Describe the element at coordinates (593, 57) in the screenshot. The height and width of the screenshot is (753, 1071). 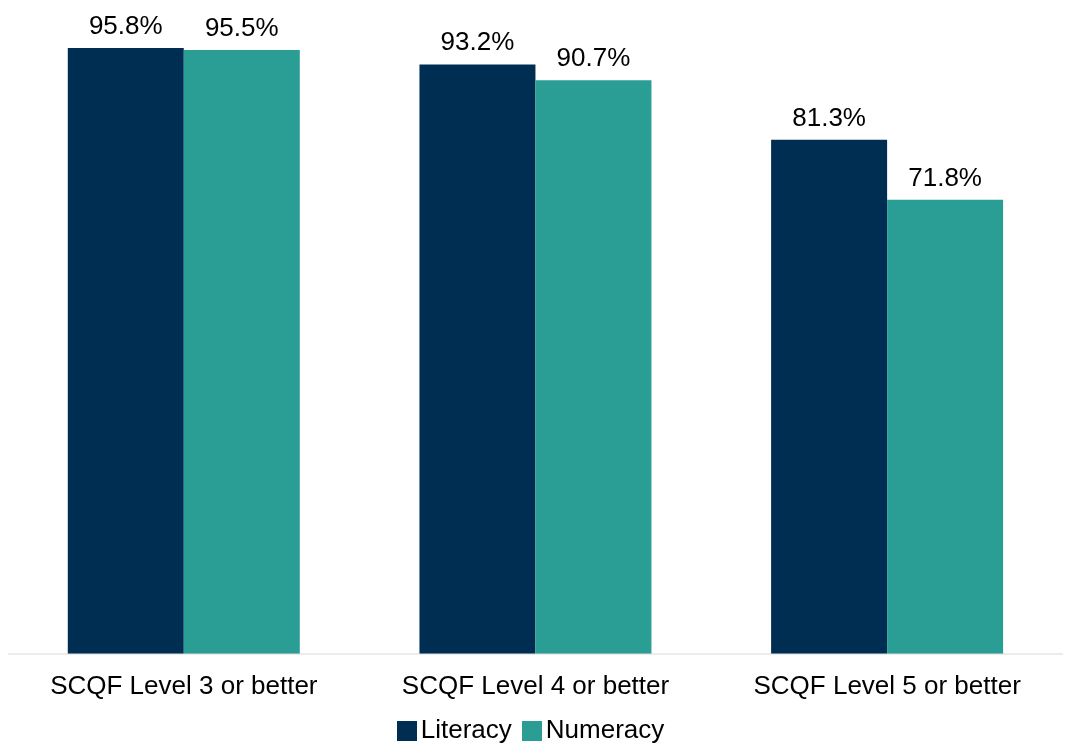
I see `data-label: 90.7%` at that location.